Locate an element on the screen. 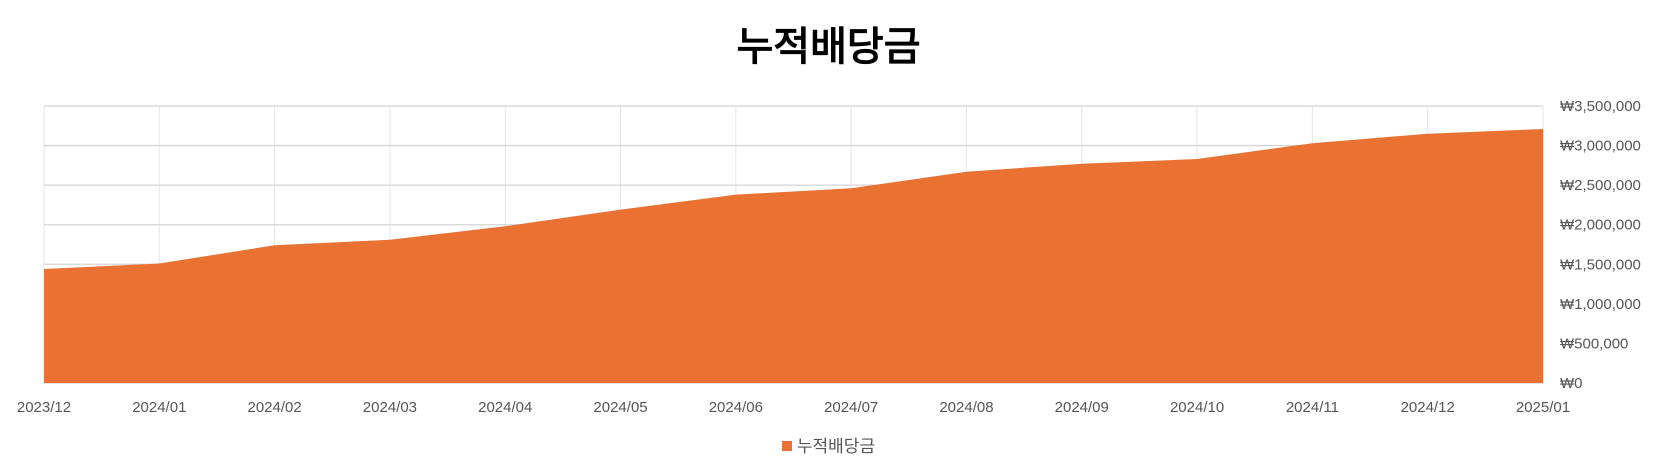 The width and height of the screenshot is (1657, 465). y-tick-label: ₩500,000 is located at coordinates (1594, 343).